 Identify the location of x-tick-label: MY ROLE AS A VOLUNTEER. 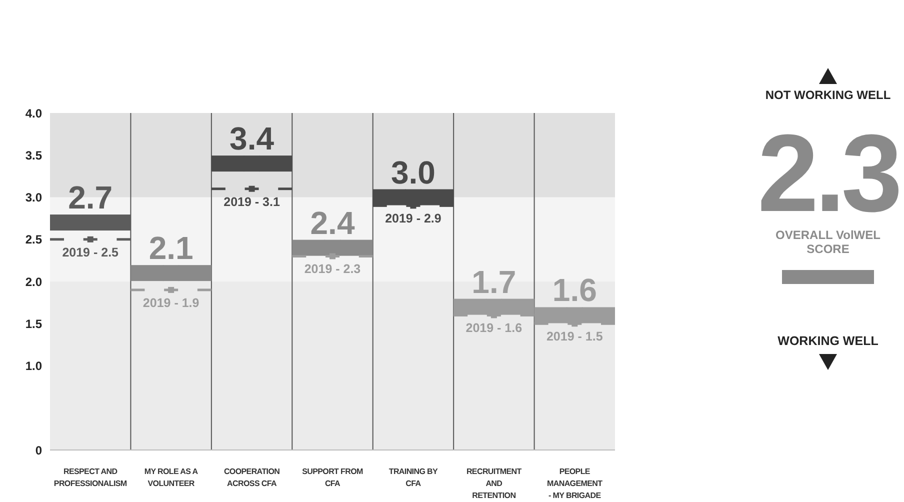
(171, 477).